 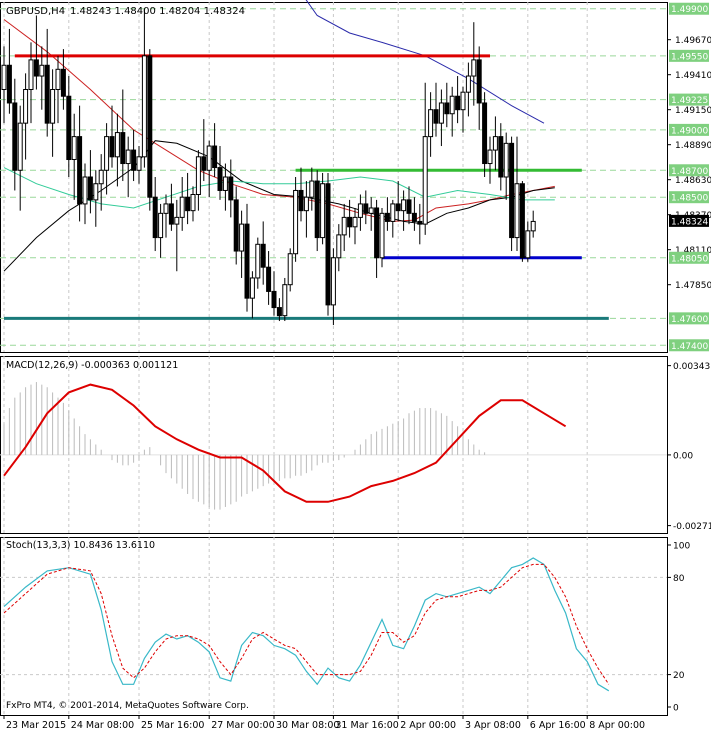 I want to click on macd-title: MACD(12,26,9) -0.000363 0.001121, so click(x=92, y=365).